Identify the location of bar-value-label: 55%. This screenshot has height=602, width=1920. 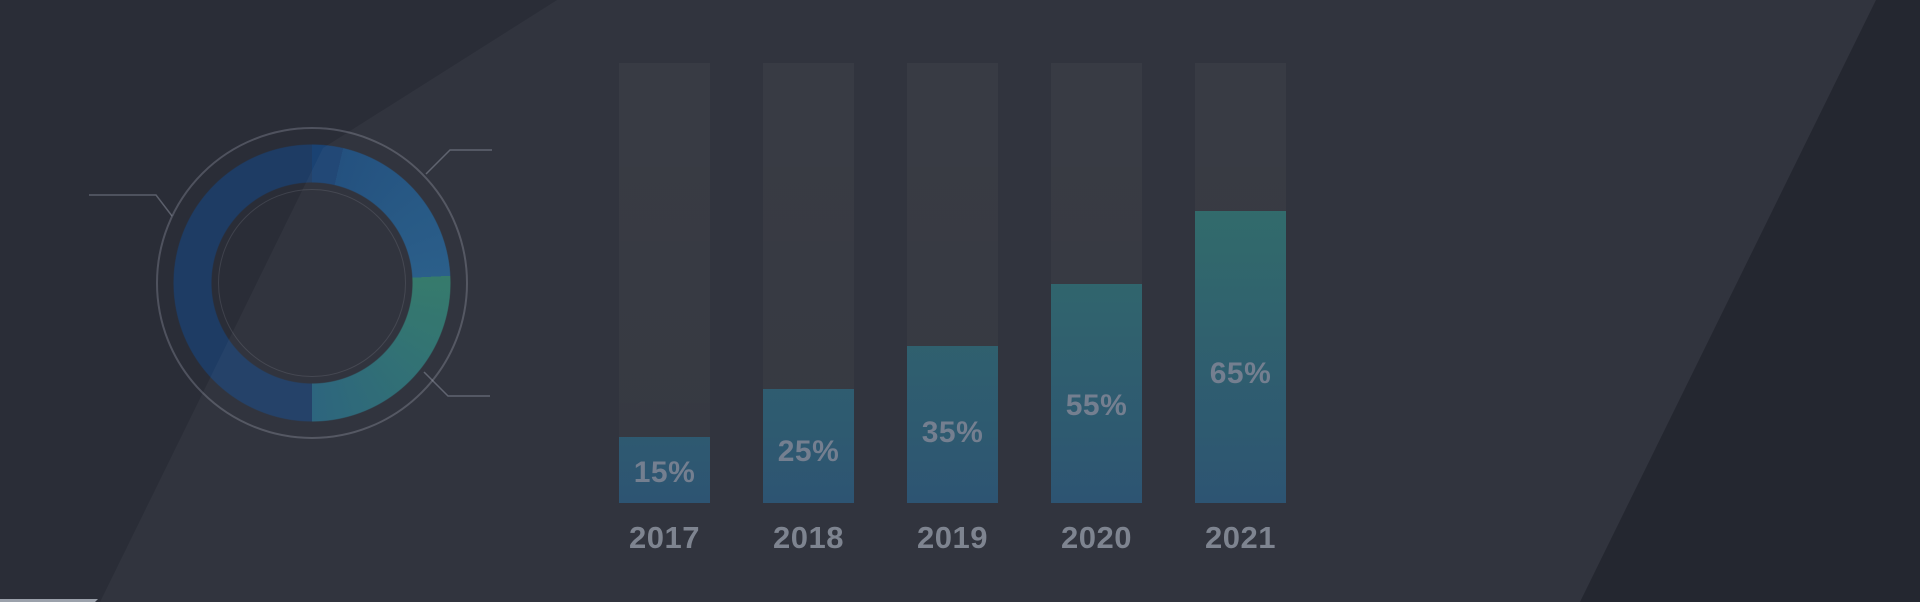
(1096, 405).